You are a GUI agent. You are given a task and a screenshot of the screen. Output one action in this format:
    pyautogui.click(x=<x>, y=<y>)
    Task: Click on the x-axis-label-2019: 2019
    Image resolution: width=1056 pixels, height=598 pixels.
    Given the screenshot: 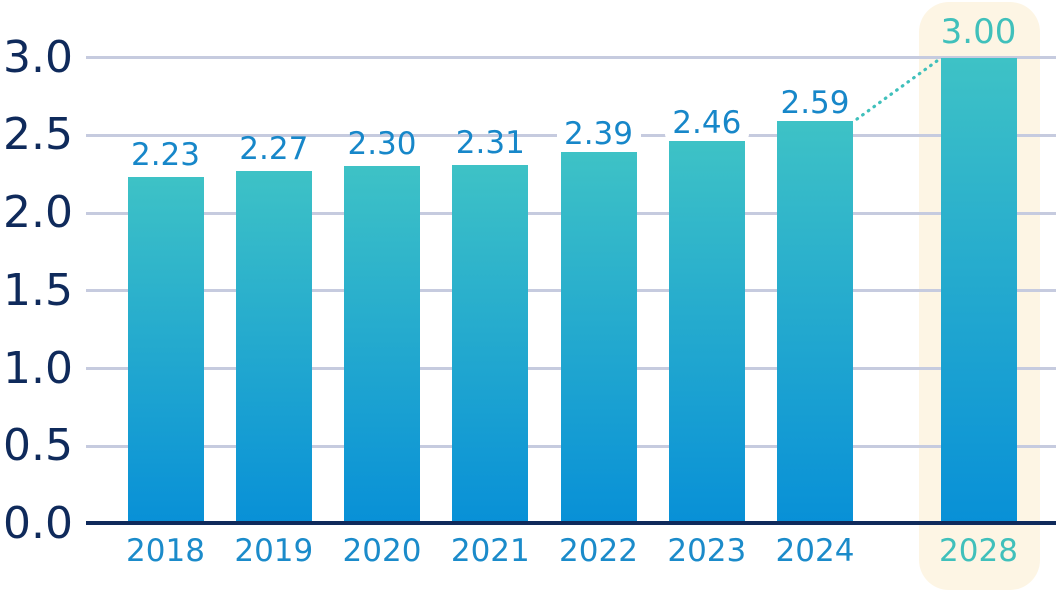 What is the action you would take?
    pyautogui.click(x=274, y=551)
    